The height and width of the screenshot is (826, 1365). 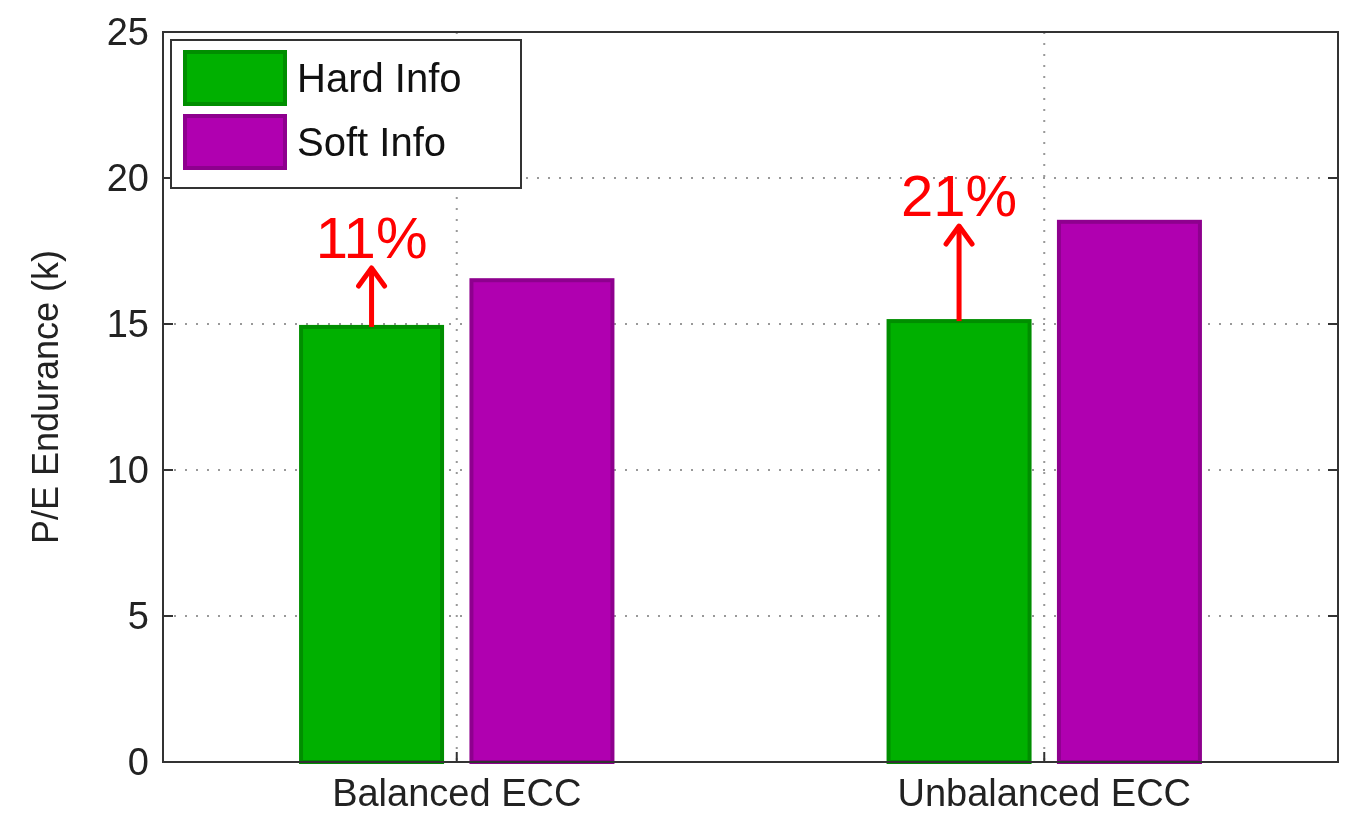 I want to click on y-axis-title: P/E Endurance (k), so click(x=45, y=397).